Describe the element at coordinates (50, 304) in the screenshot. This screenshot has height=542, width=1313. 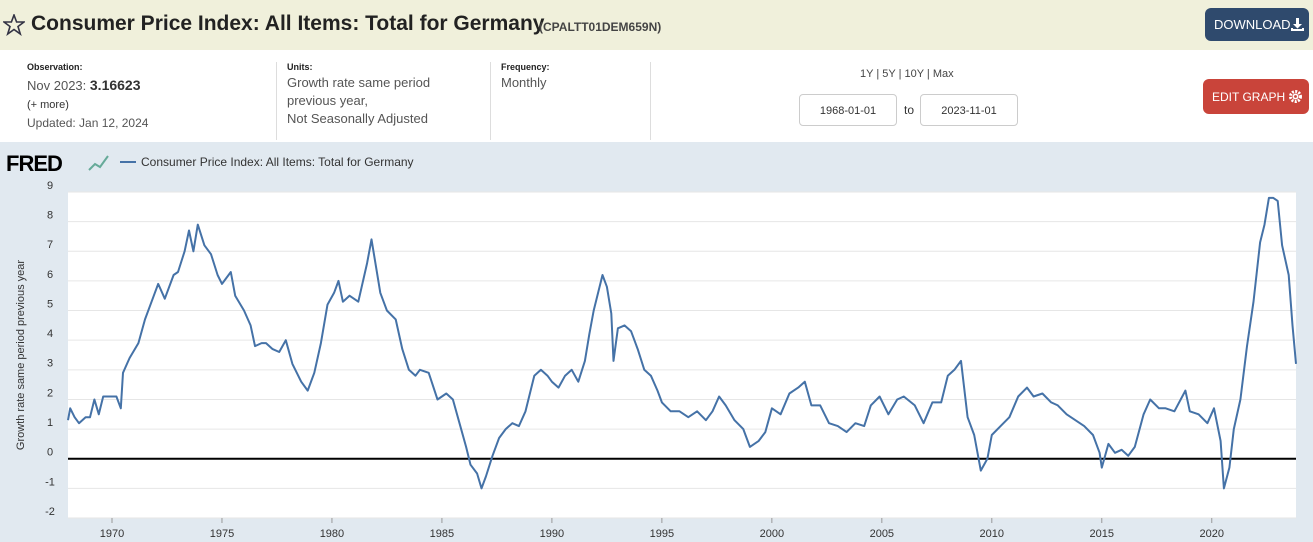
I see `y-tick-label: 5` at that location.